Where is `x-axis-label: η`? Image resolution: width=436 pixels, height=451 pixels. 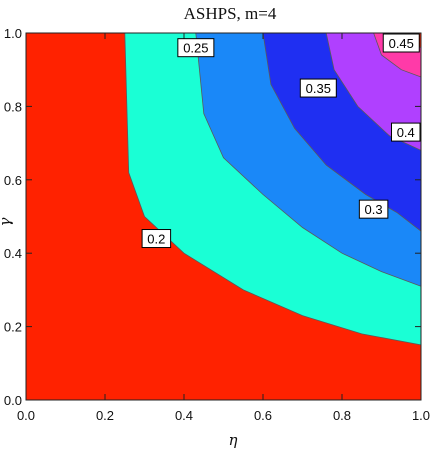
x-axis-label: η is located at coordinates (233, 440).